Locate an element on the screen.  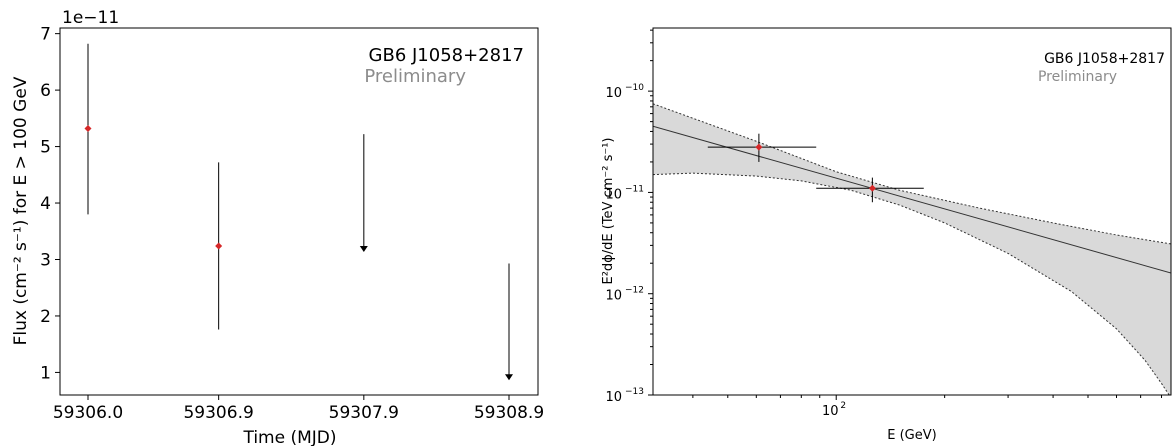
lightcurve-y-ticks: 1 2 3 4 5 6 7 is located at coordinates (50, 204).